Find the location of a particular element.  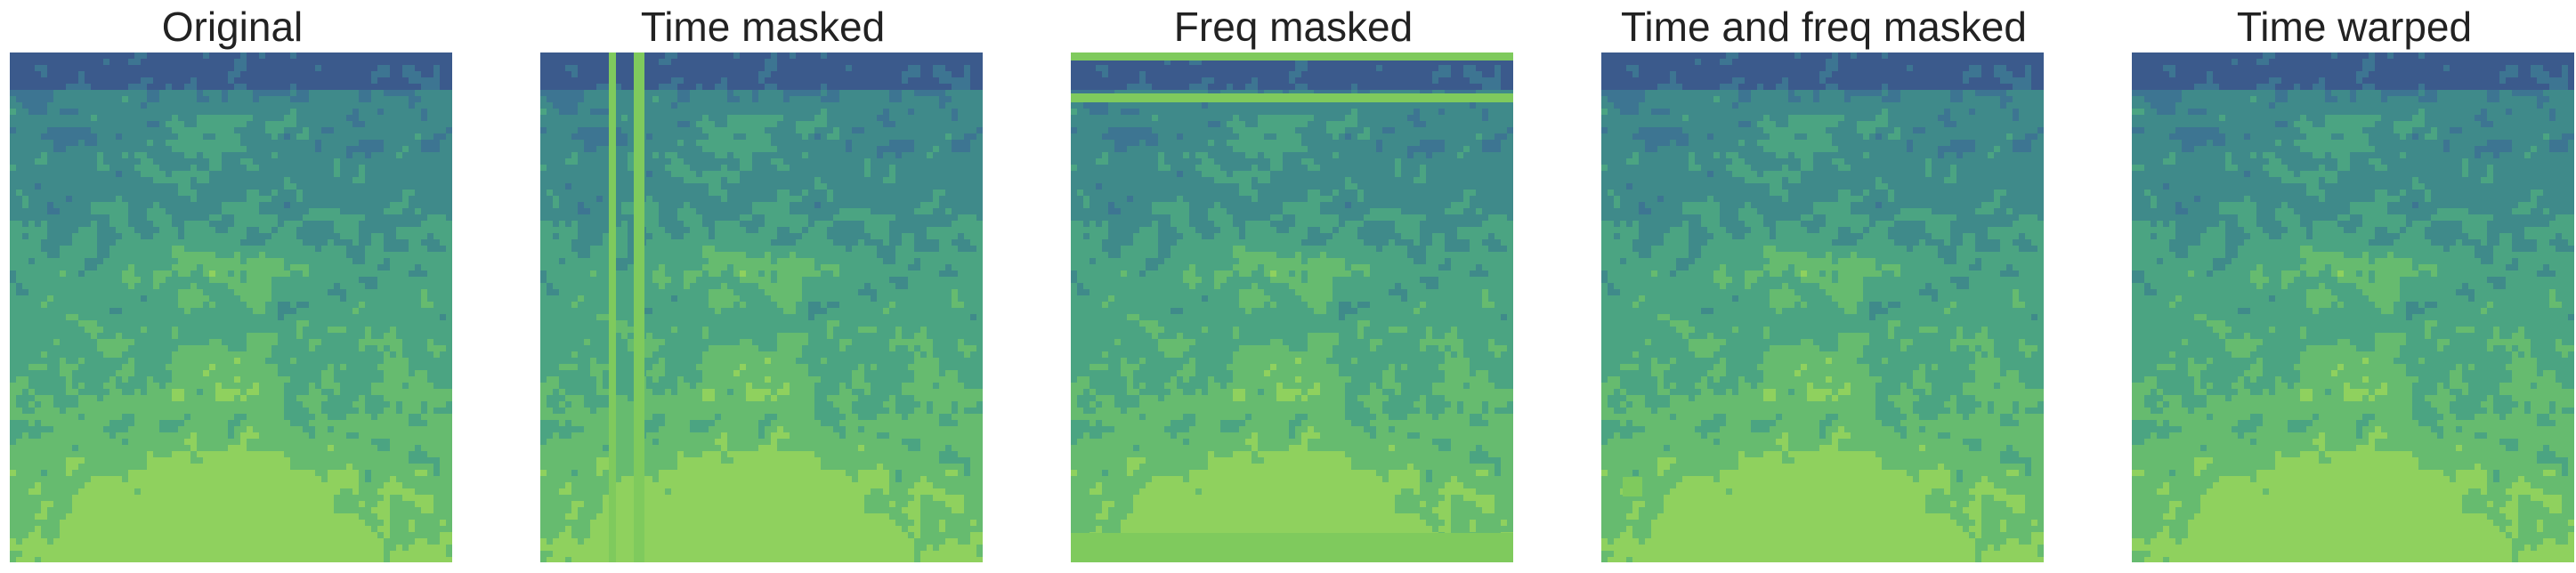

chart-title: Time warped is located at coordinates (2327, 26).